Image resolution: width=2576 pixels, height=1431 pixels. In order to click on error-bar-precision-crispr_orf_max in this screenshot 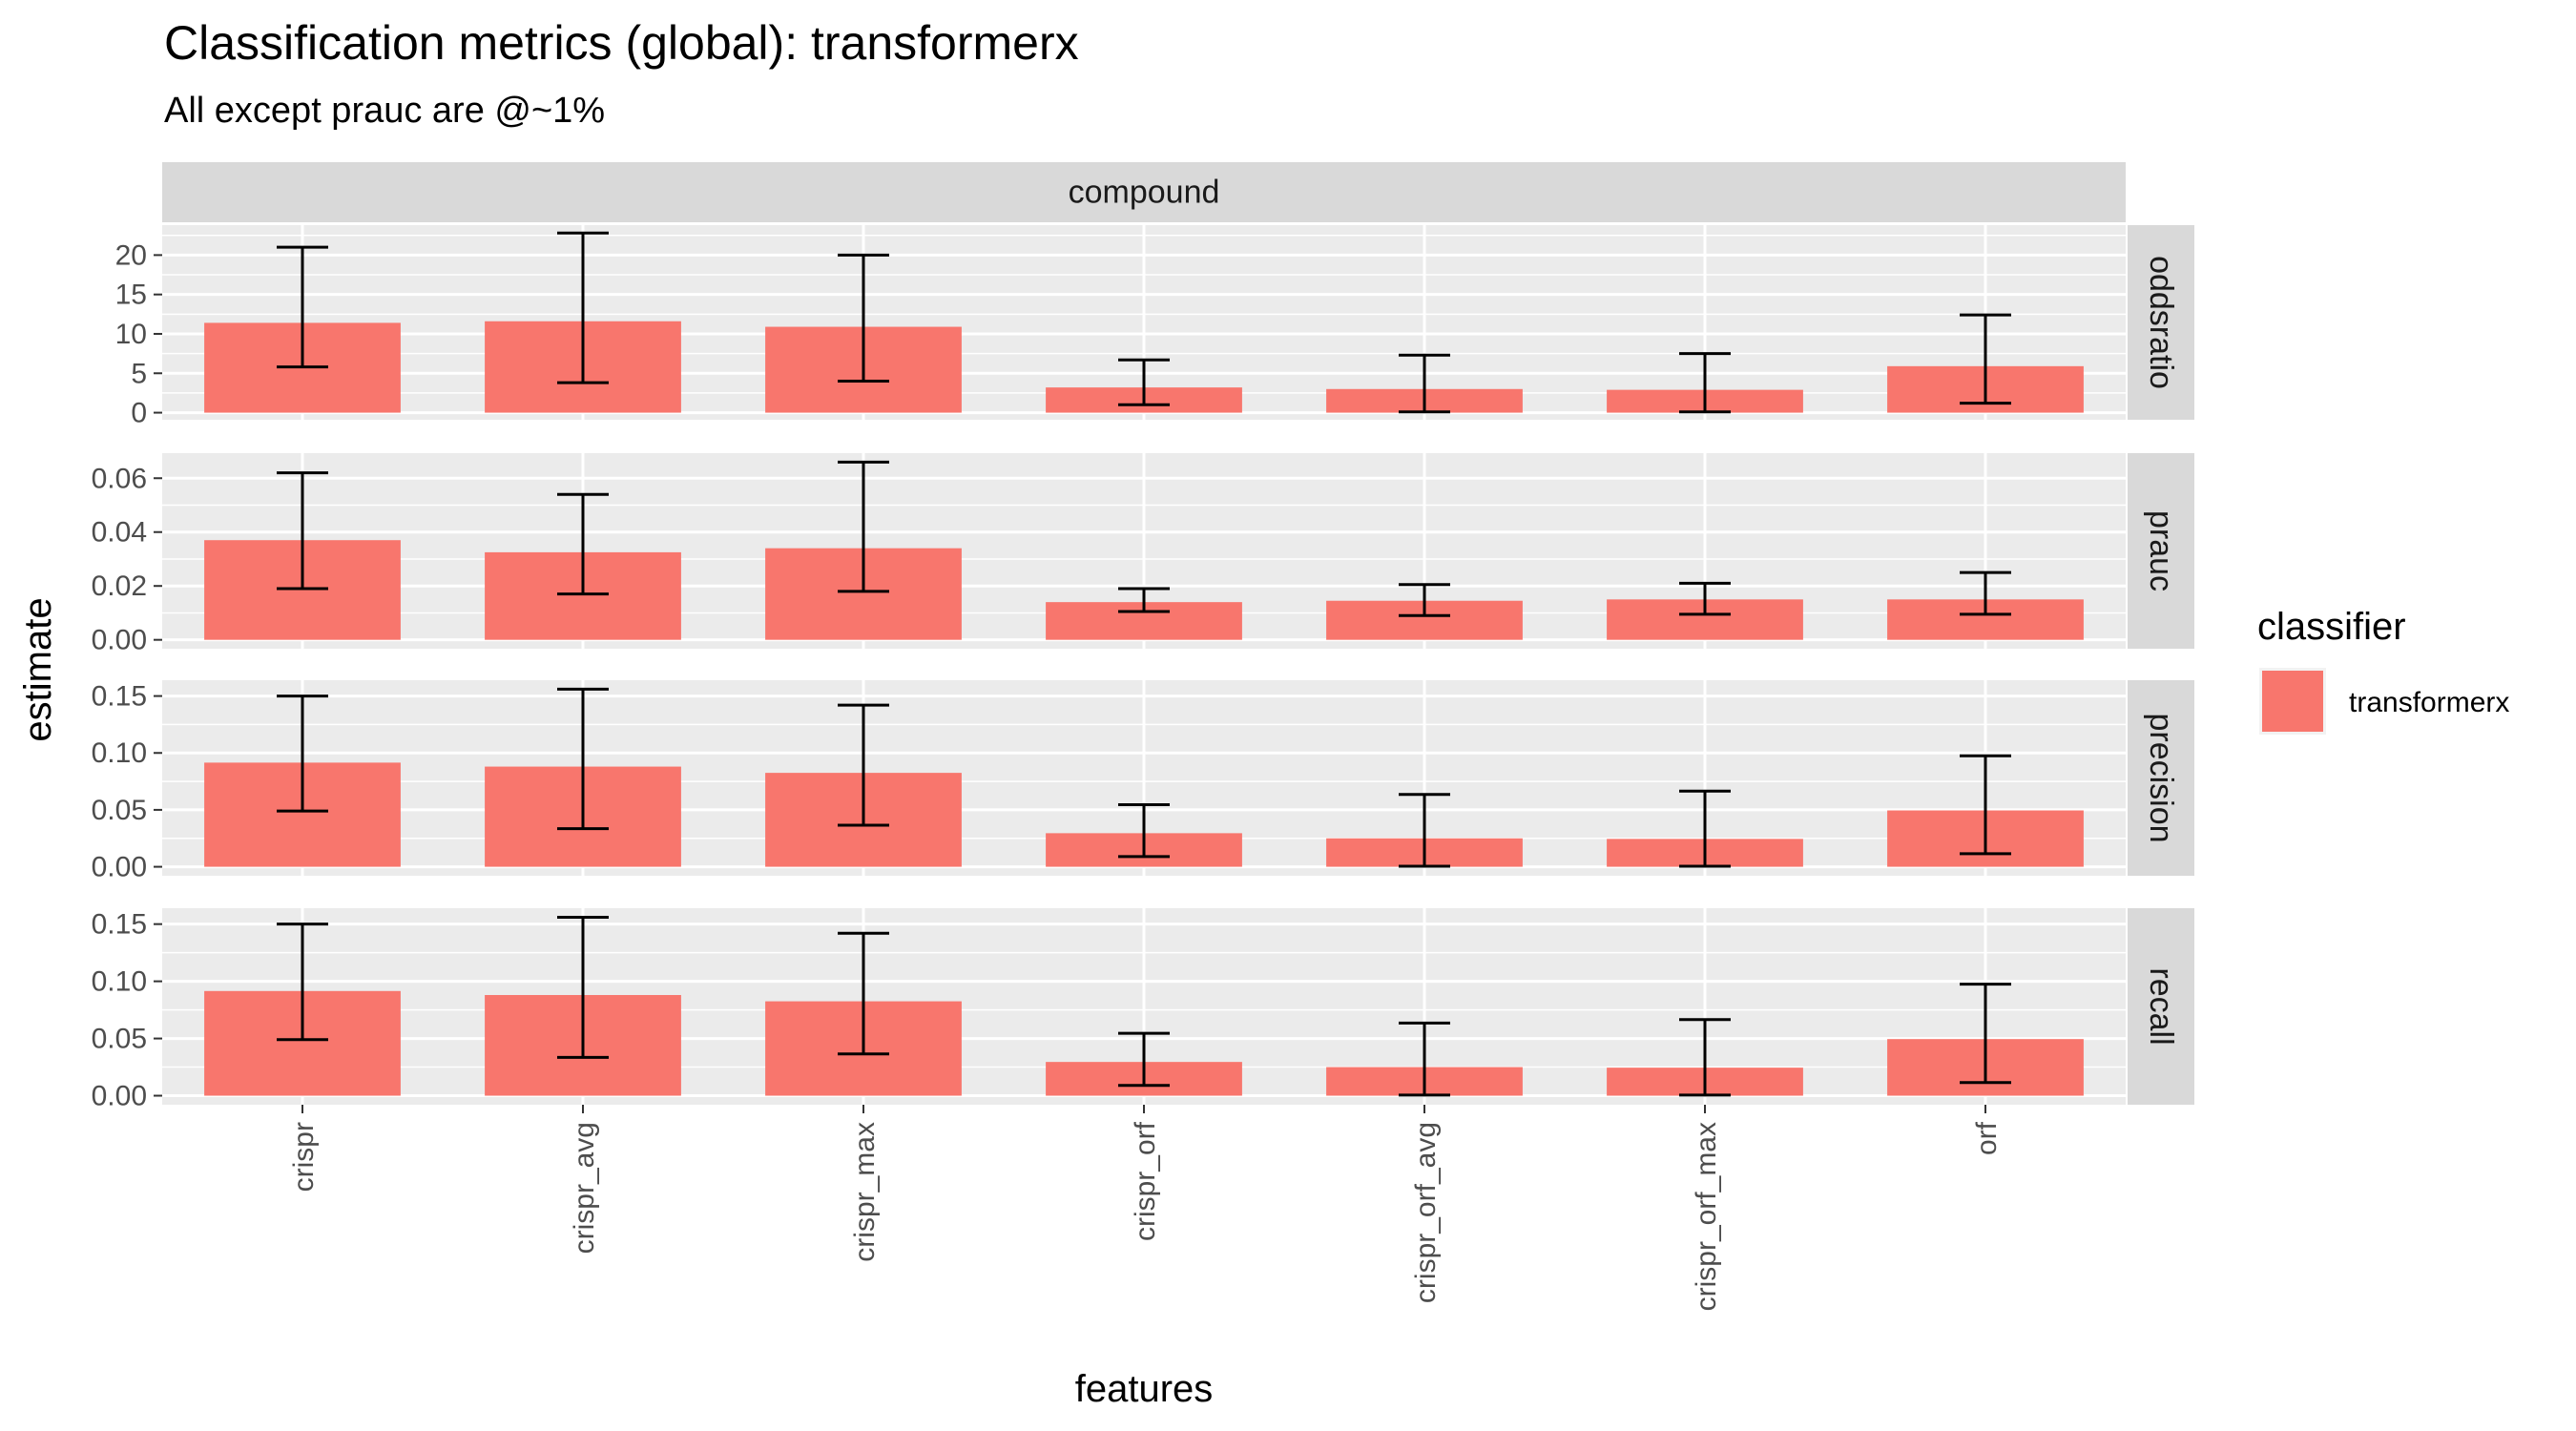, I will do `click(1705, 828)`.